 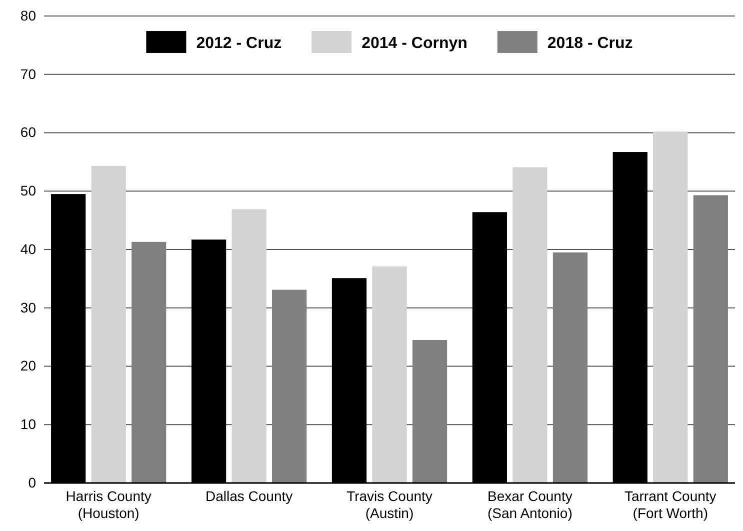 What do you see at coordinates (249, 496) in the screenshot?
I see `x-tick-label: Dallas County` at bounding box center [249, 496].